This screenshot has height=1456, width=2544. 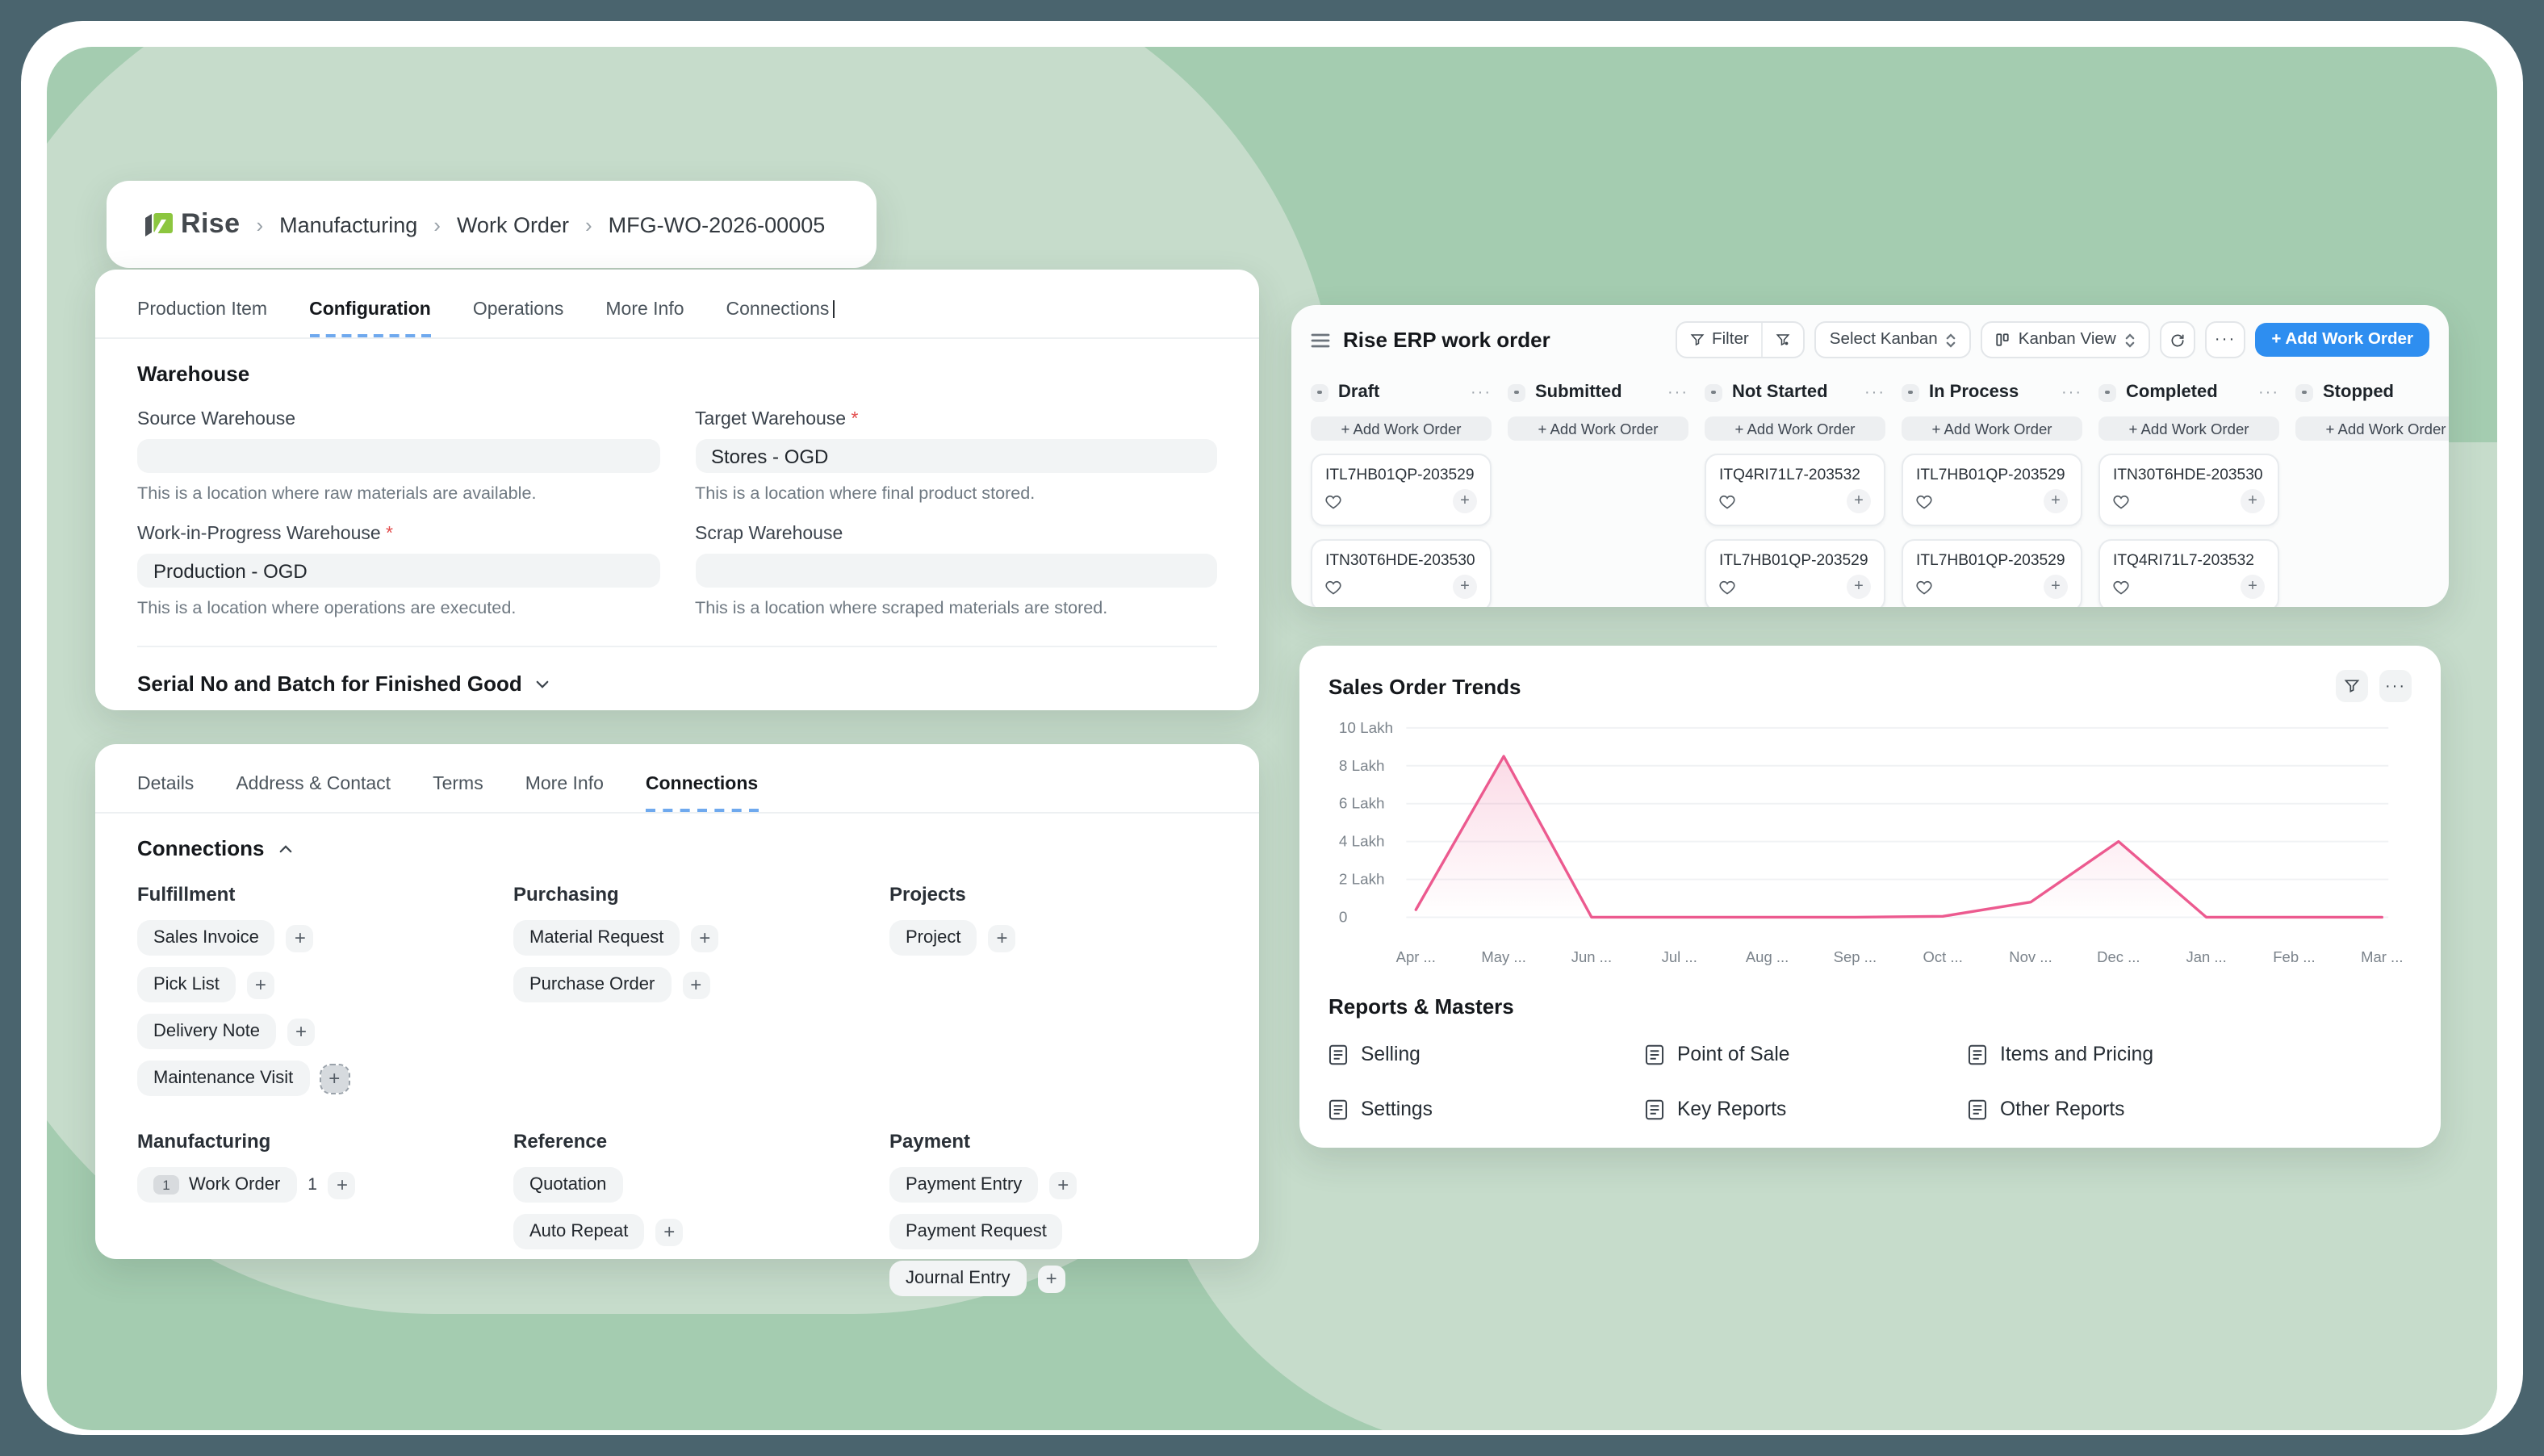 What do you see at coordinates (1486, 1109) in the screenshot?
I see `report-link-settings: Settings` at bounding box center [1486, 1109].